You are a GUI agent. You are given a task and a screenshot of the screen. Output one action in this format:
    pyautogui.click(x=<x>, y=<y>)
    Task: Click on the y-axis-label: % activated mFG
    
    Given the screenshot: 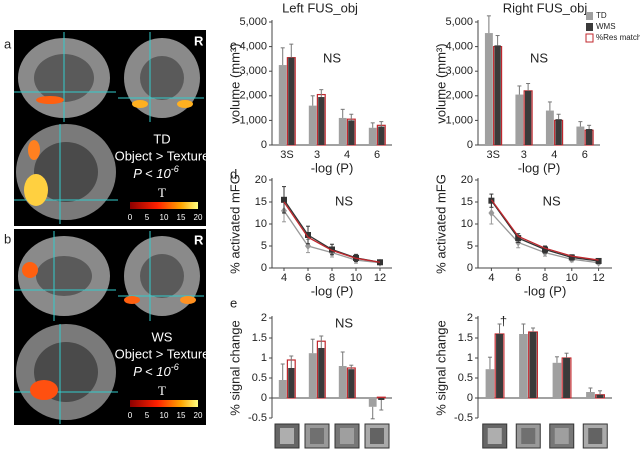 What is the action you would take?
    pyautogui.click(x=234, y=224)
    